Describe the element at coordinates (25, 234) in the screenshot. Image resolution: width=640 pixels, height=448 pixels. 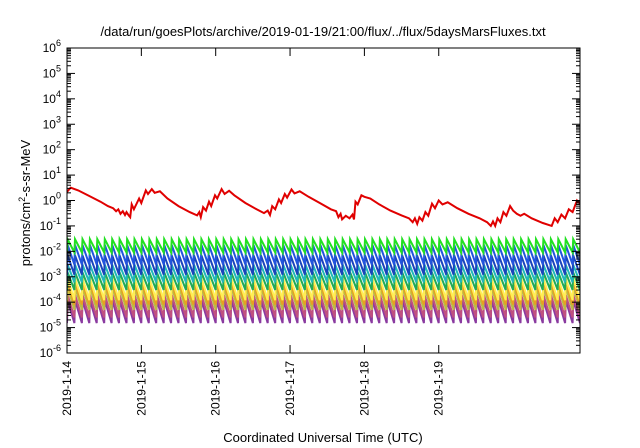
I see `y-axis-label-main: protons/cm` at that location.